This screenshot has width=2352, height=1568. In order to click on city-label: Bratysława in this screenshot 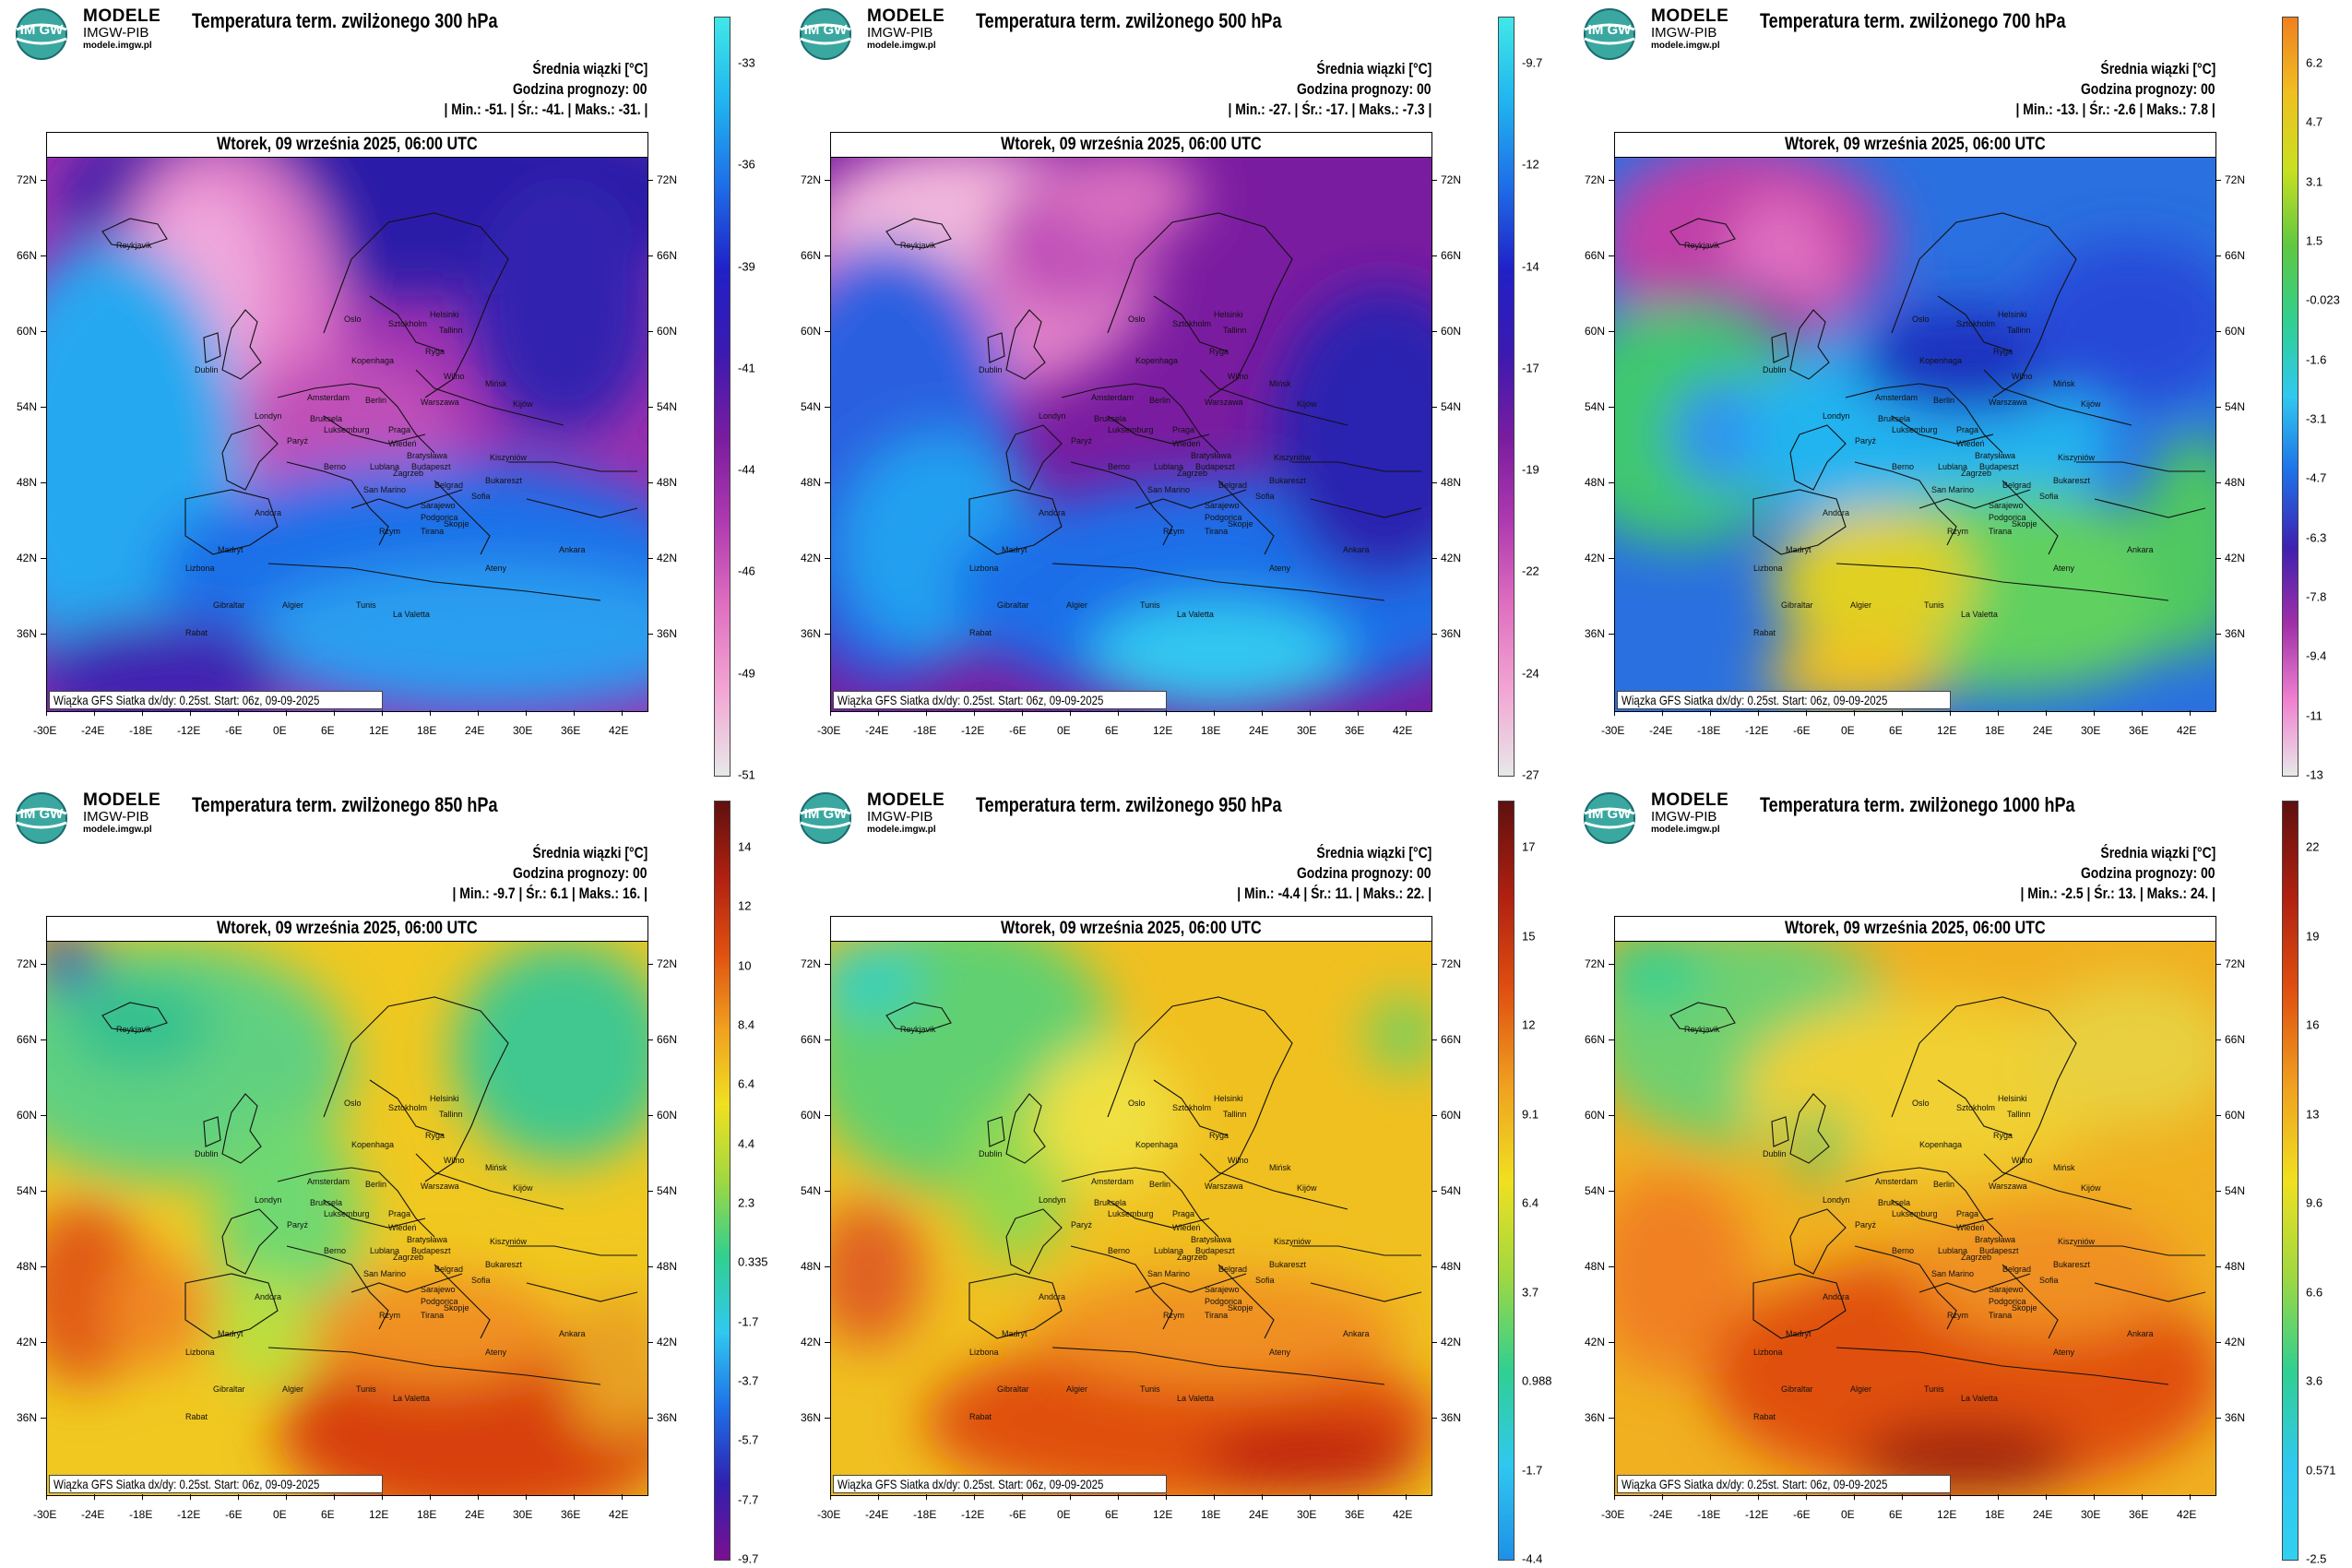, I will do `click(1211, 1239)`.